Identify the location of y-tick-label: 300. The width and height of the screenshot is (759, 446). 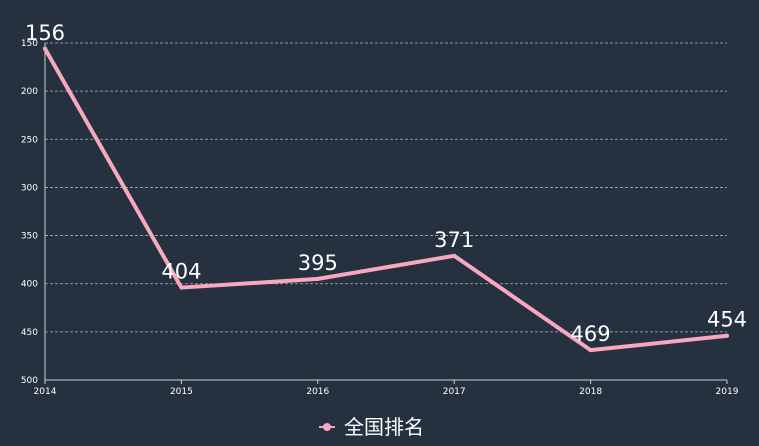
(29, 188).